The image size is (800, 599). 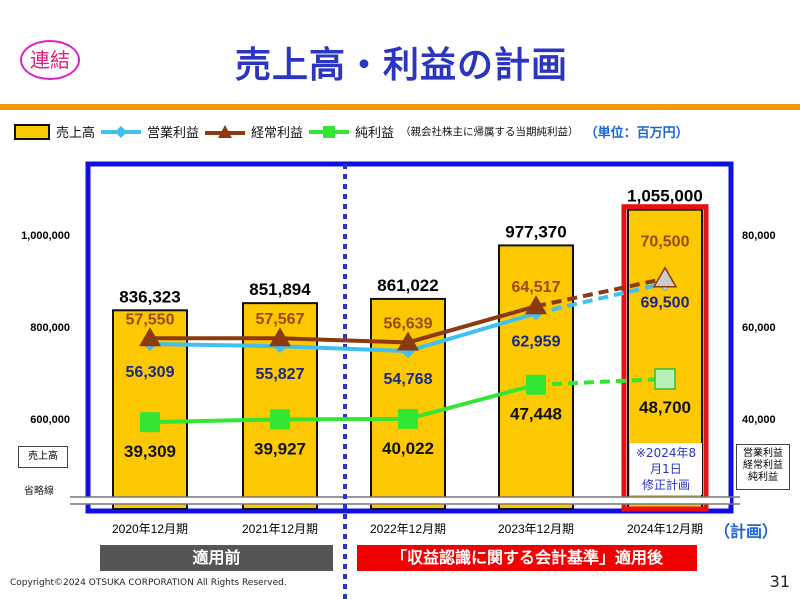 What do you see at coordinates (343, 324) in the screenshot?
I see `ordinary-line` at bounding box center [343, 324].